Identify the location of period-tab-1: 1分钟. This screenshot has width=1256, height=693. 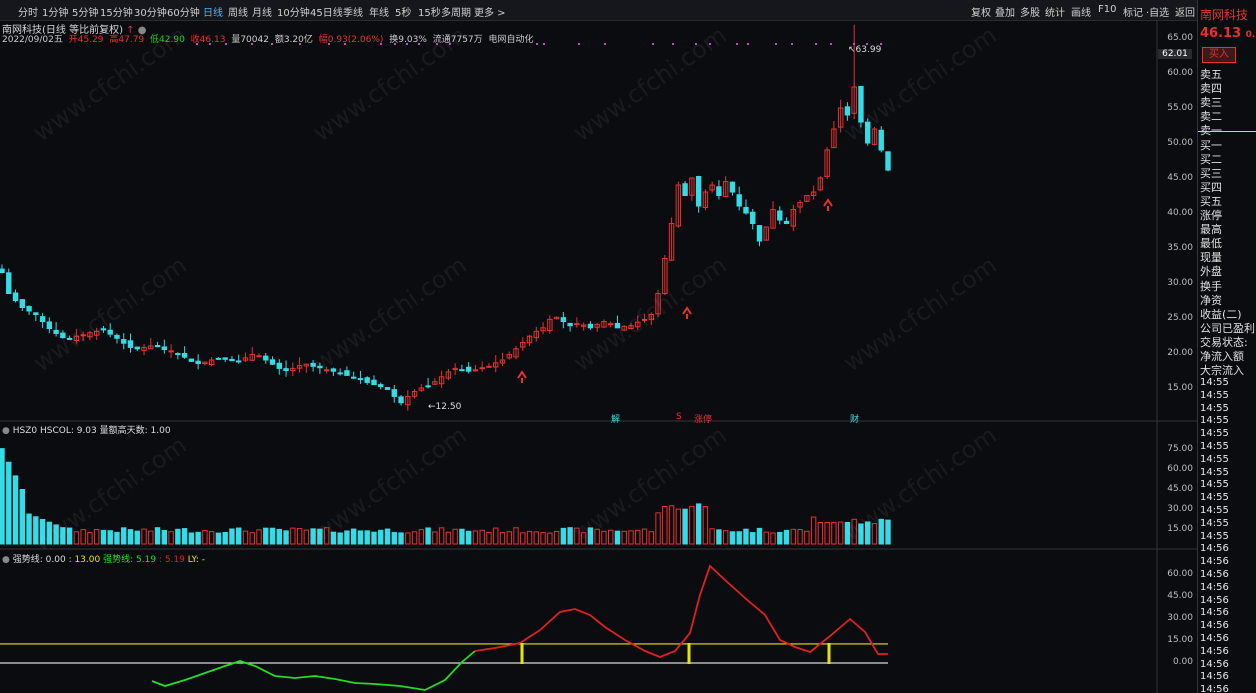
(55, 13).